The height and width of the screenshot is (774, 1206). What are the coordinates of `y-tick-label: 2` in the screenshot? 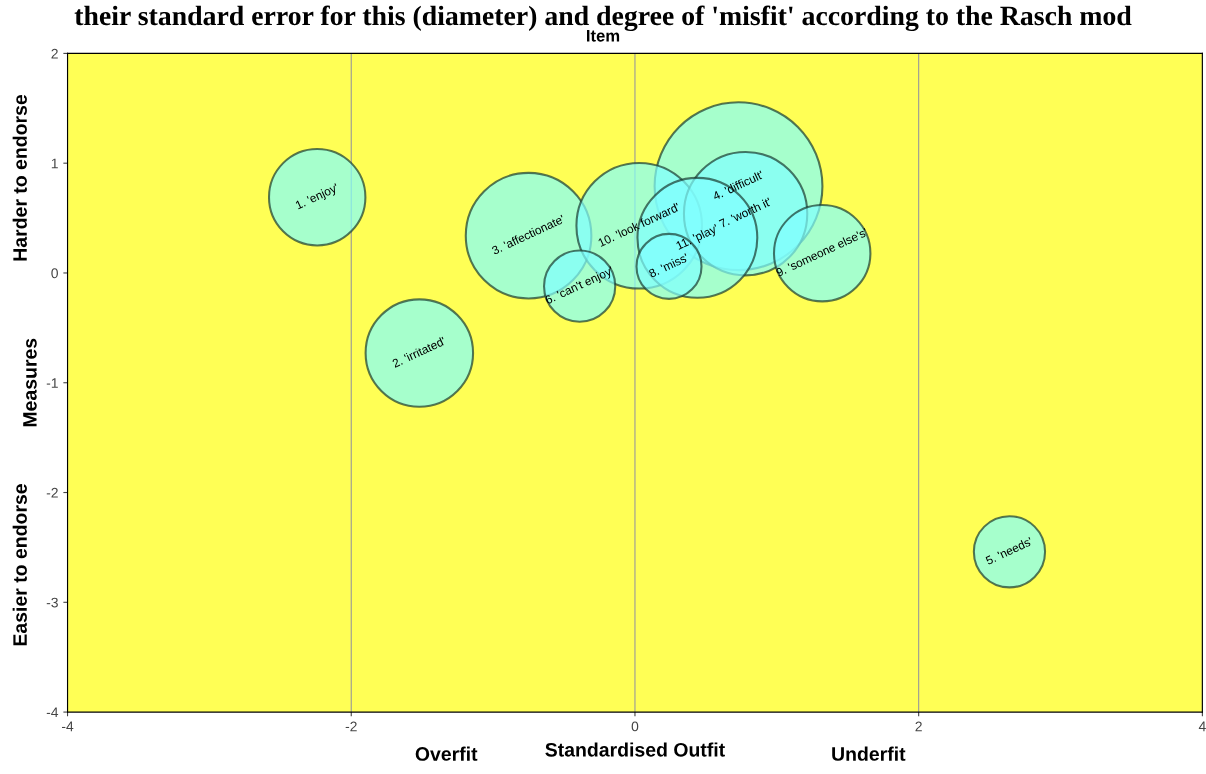 It's located at (54, 53).